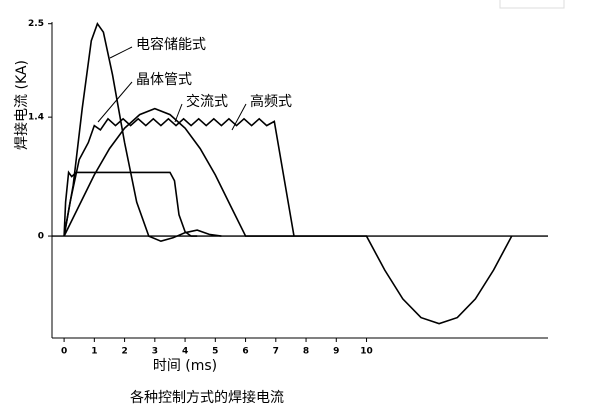 Image resolution: width=614 pixels, height=419 pixels. I want to click on x-tick-label: 6, so click(245, 352).